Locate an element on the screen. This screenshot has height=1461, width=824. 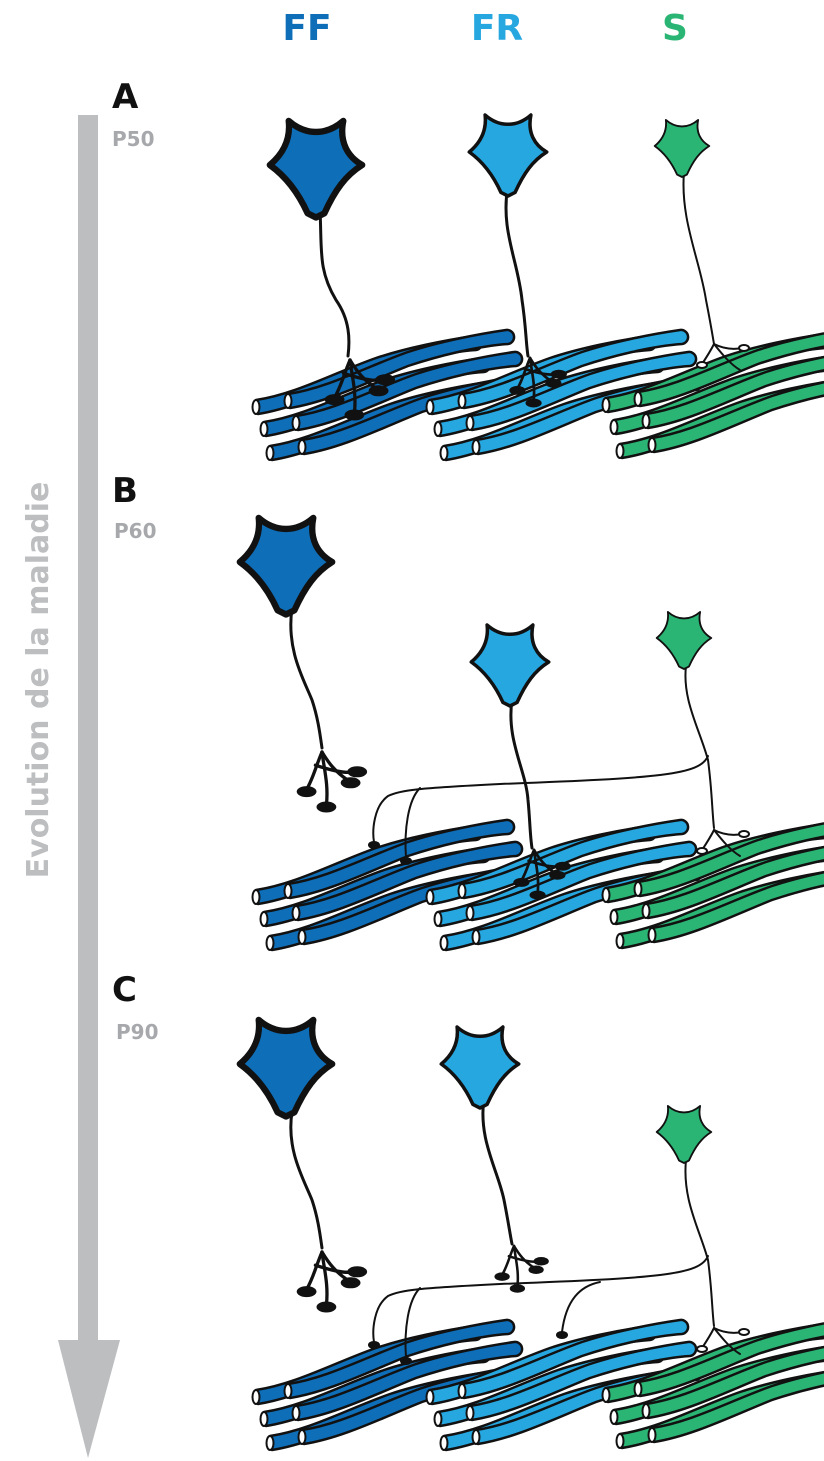
panel-b-time: P60 is located at coordinates (135, 531).